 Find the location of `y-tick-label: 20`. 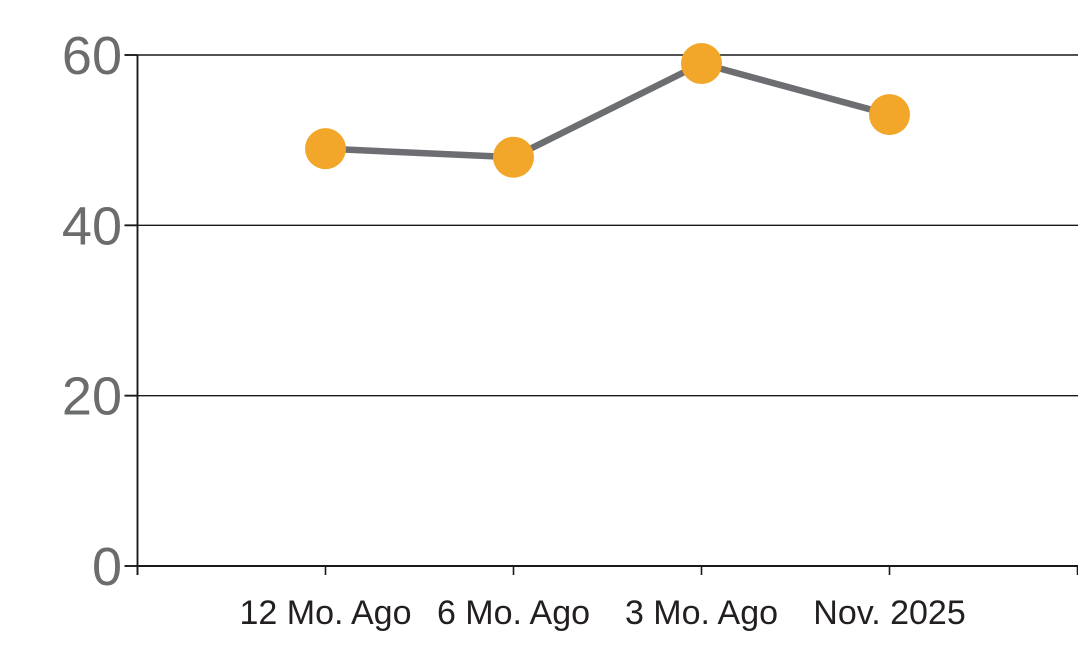

y-tick-label: 20 is located at coordinates (92, 397).